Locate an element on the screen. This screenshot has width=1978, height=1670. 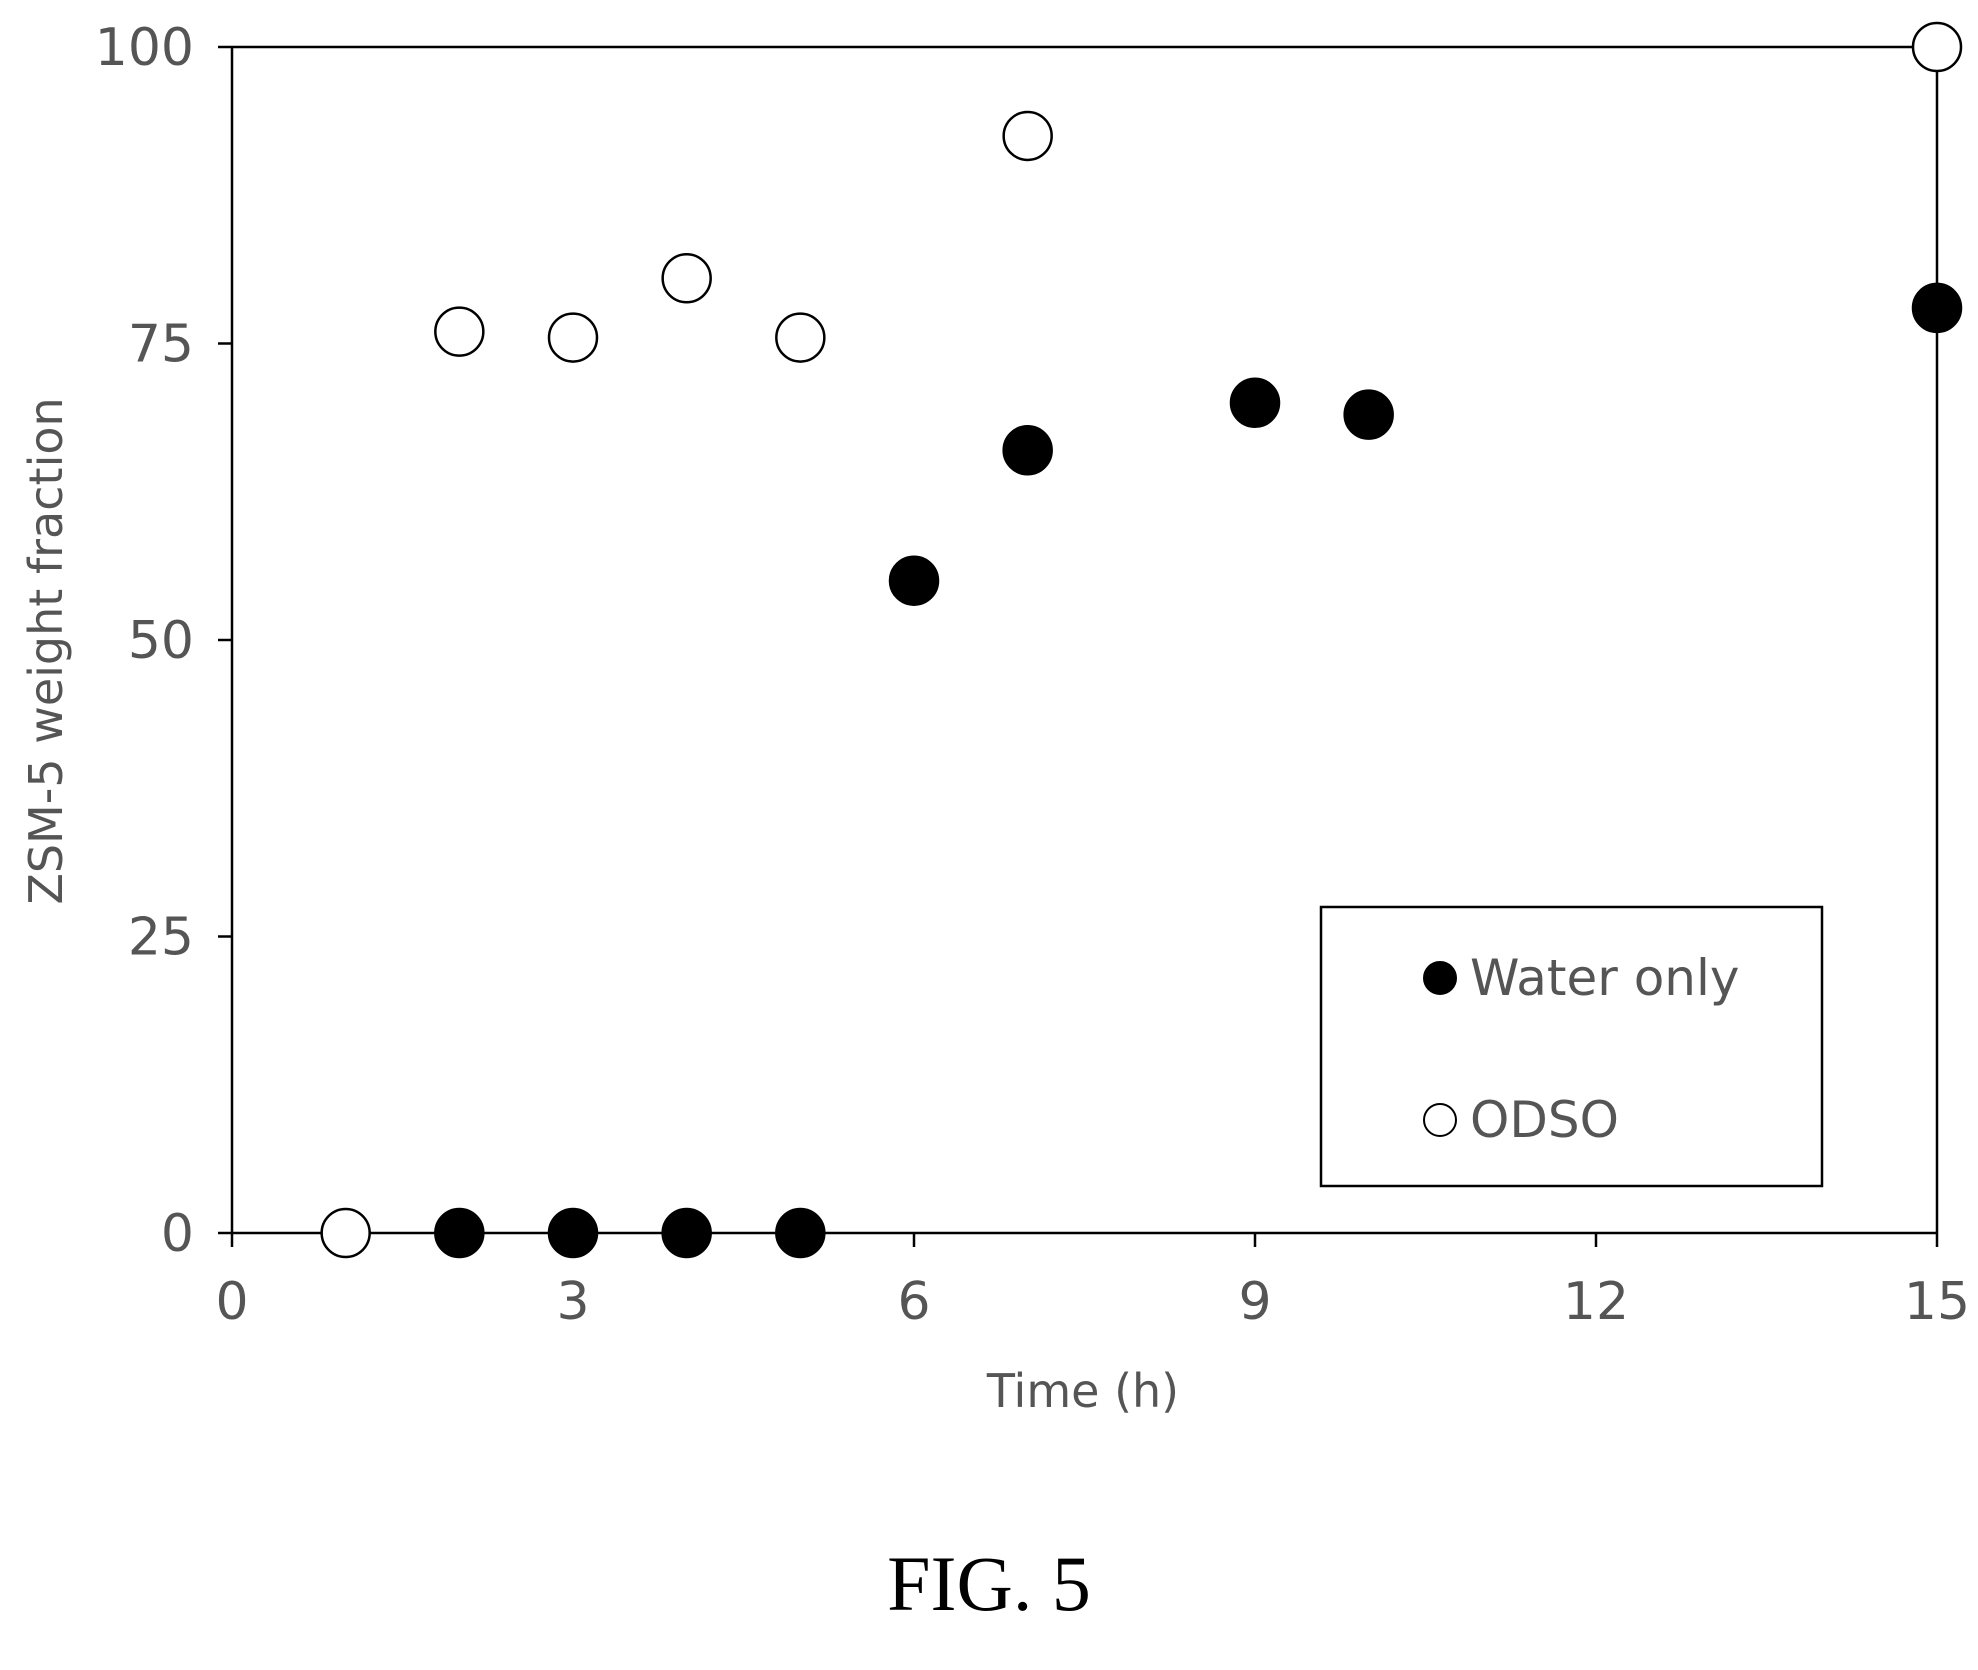
legend: Water only ODSO is located at coordinates (1571, 1046).